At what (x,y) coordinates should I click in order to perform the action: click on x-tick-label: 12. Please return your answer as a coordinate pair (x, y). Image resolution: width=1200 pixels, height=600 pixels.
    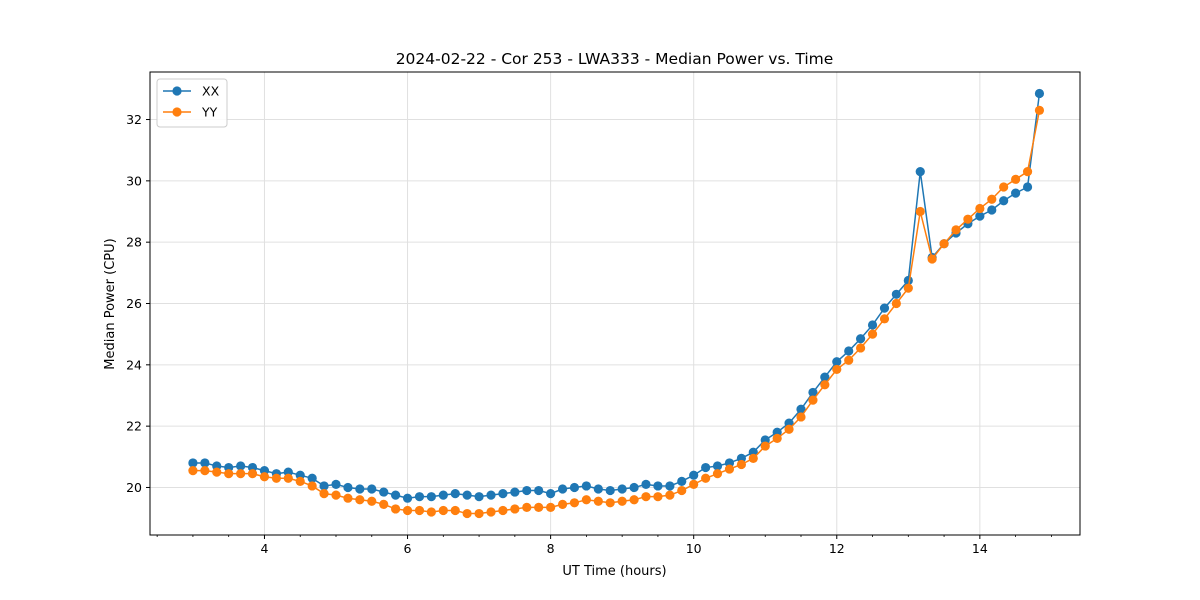
    Looking at the image, I should click on (837, 548).